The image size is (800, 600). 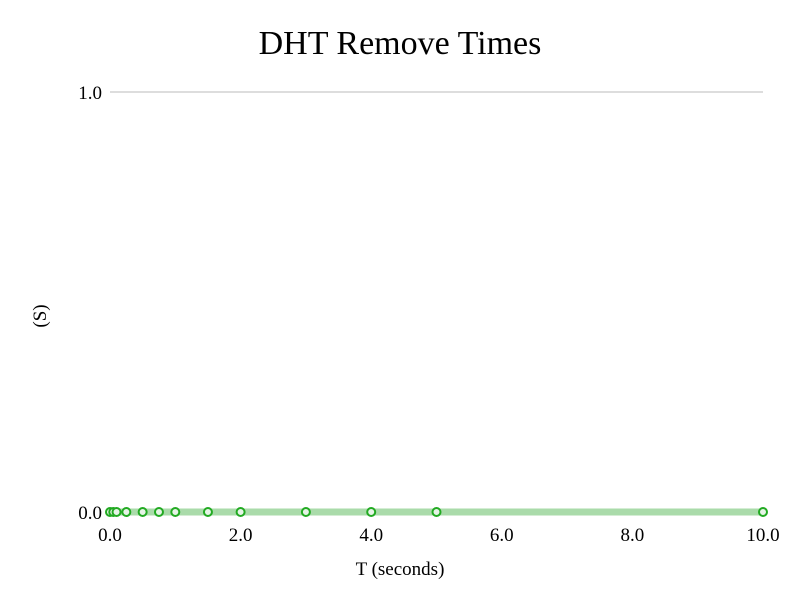 What do you see at coordinates (90, 513) in the screenshot?
I see `y-tick-label: 0.0` at bounding box center [90, 513].